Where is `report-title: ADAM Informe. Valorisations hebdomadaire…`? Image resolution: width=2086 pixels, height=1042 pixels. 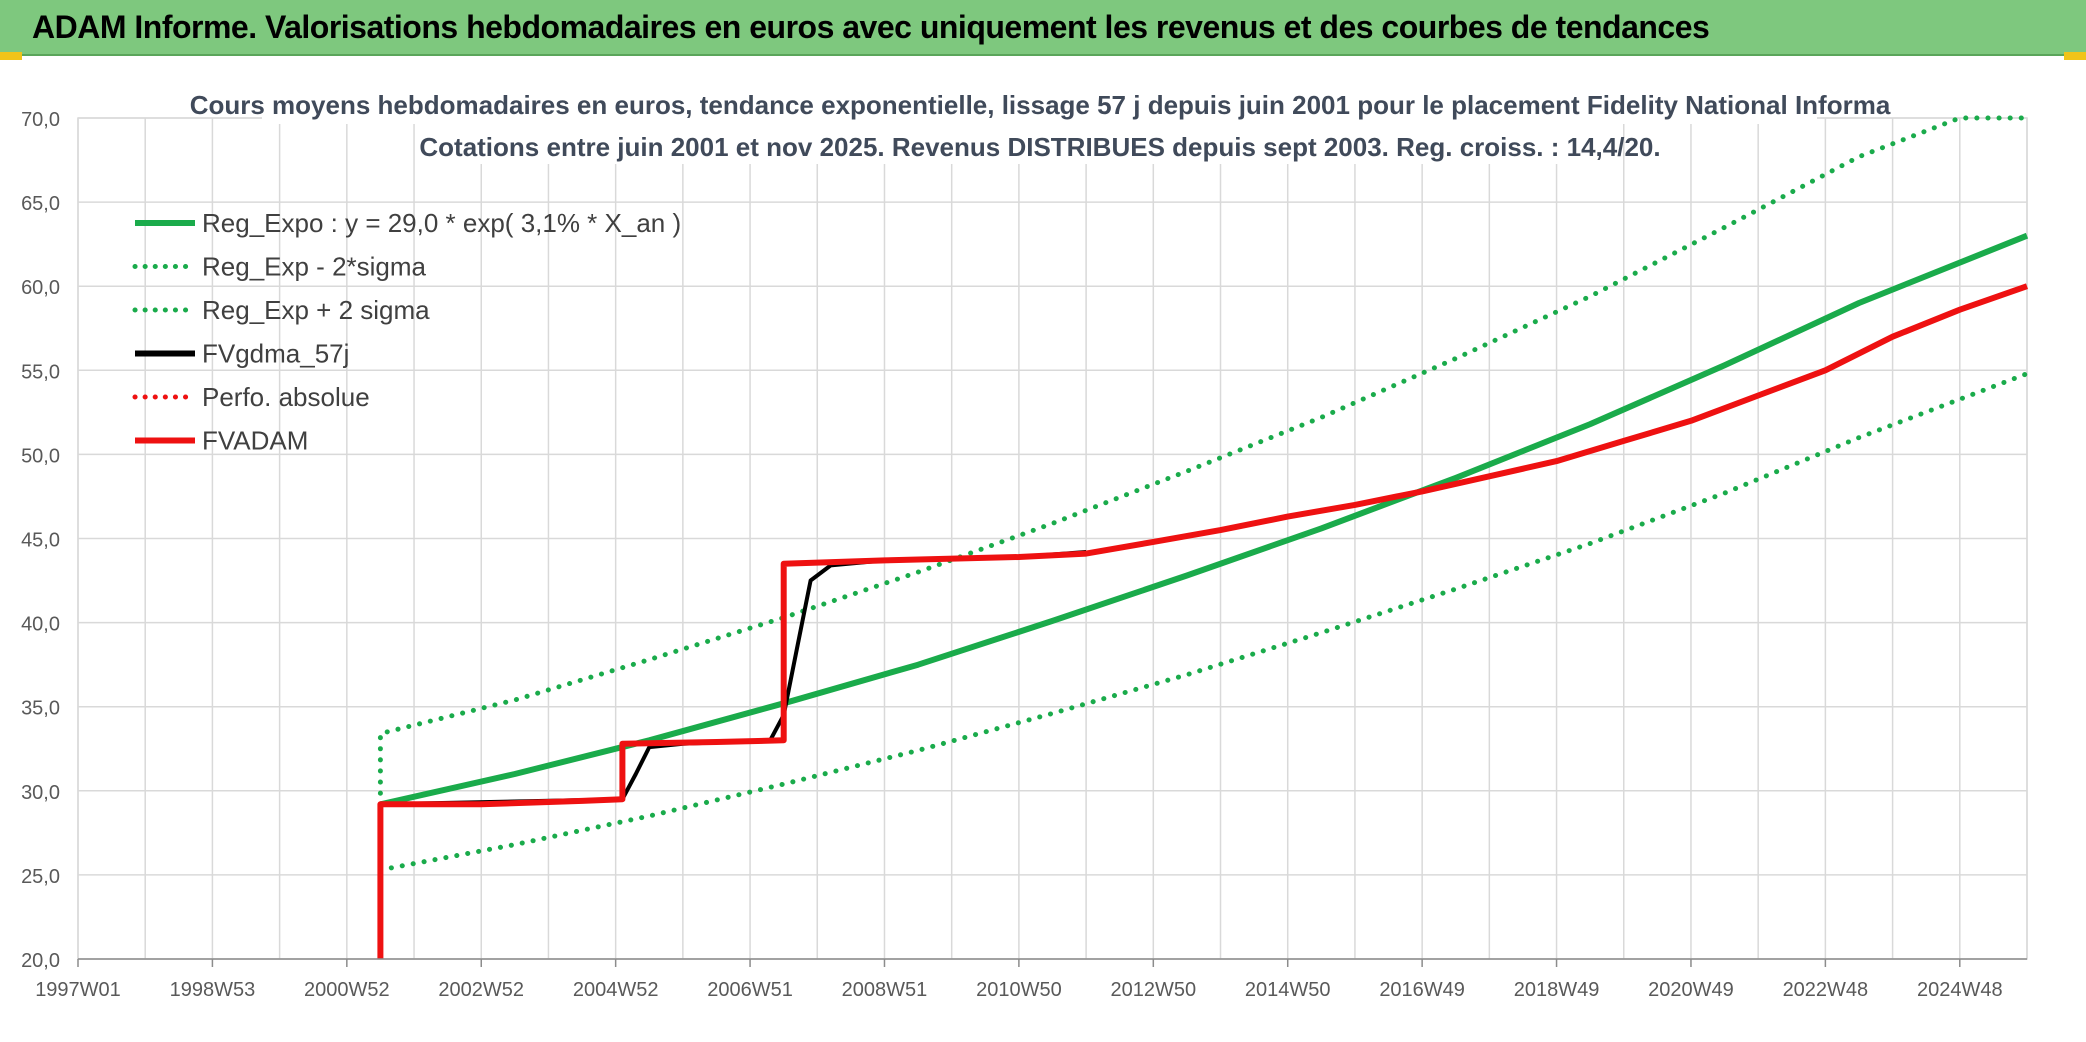
report-title: ADAM Informe. Valorisations hebdomadaire… is located at coordinates (871, 27).